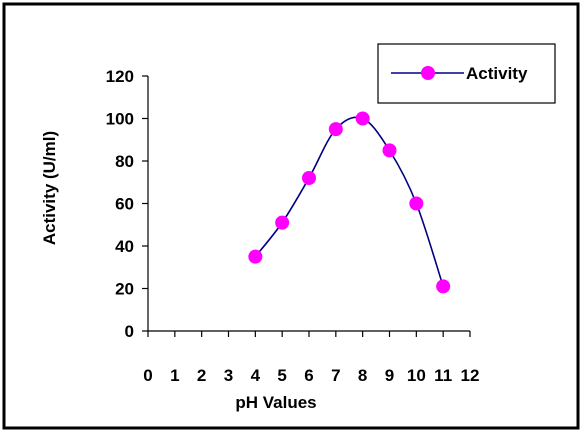 This screenshot has height=432, width=582. What do you see at coordinates (389, 375) in the screenshot?
I see `x-tick-label: 9` at bounding box center [389, 375].